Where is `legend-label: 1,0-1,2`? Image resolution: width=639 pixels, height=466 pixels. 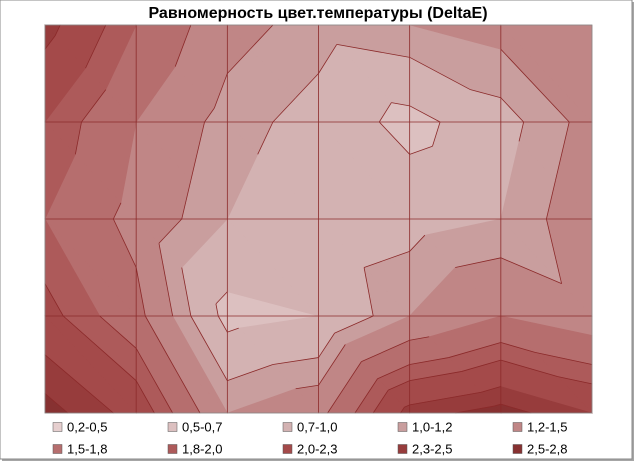
legend-label: 1,0-1,2 is located at coordinates (432, 426).